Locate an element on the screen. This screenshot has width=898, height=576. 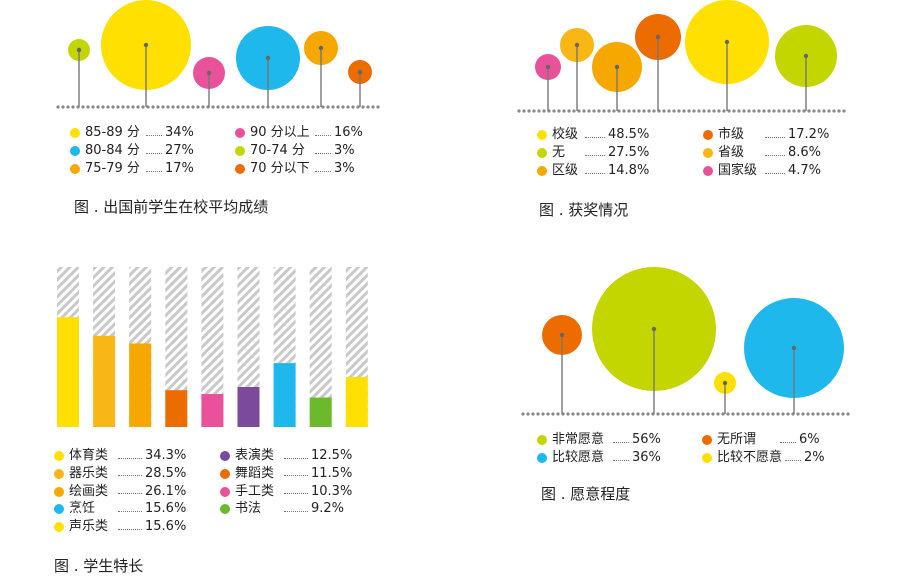
legend-value: 6% is located at coordinates (809, 439).